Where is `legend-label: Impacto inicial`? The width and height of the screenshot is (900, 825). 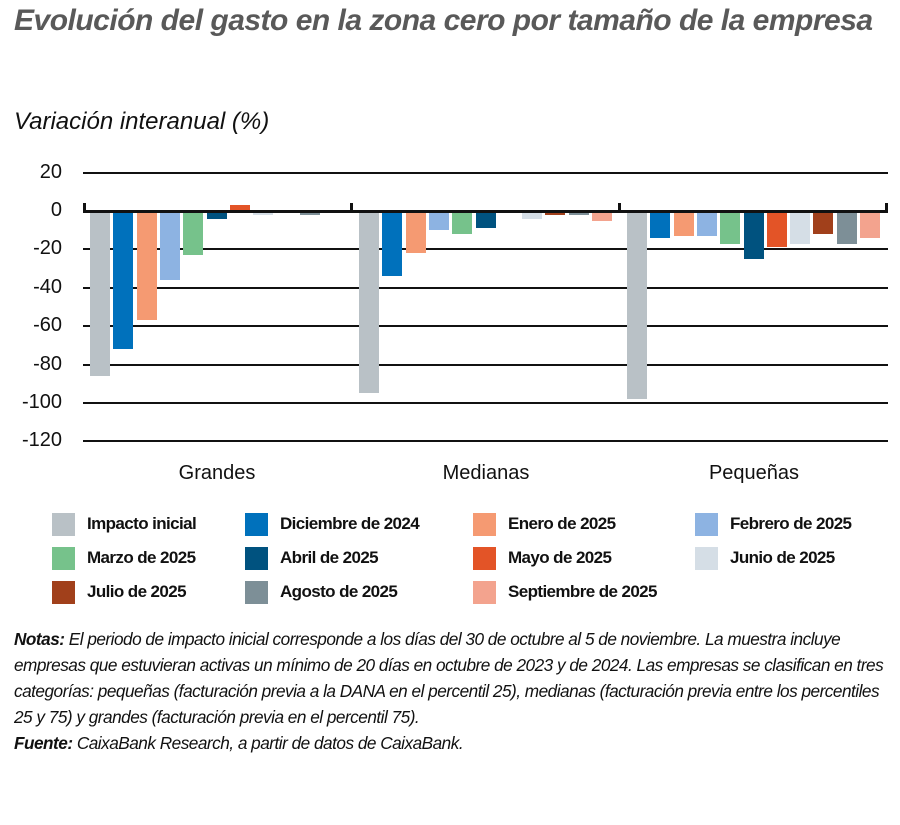
legend-label: Impacto inicial is located at coordinates (142, 523).